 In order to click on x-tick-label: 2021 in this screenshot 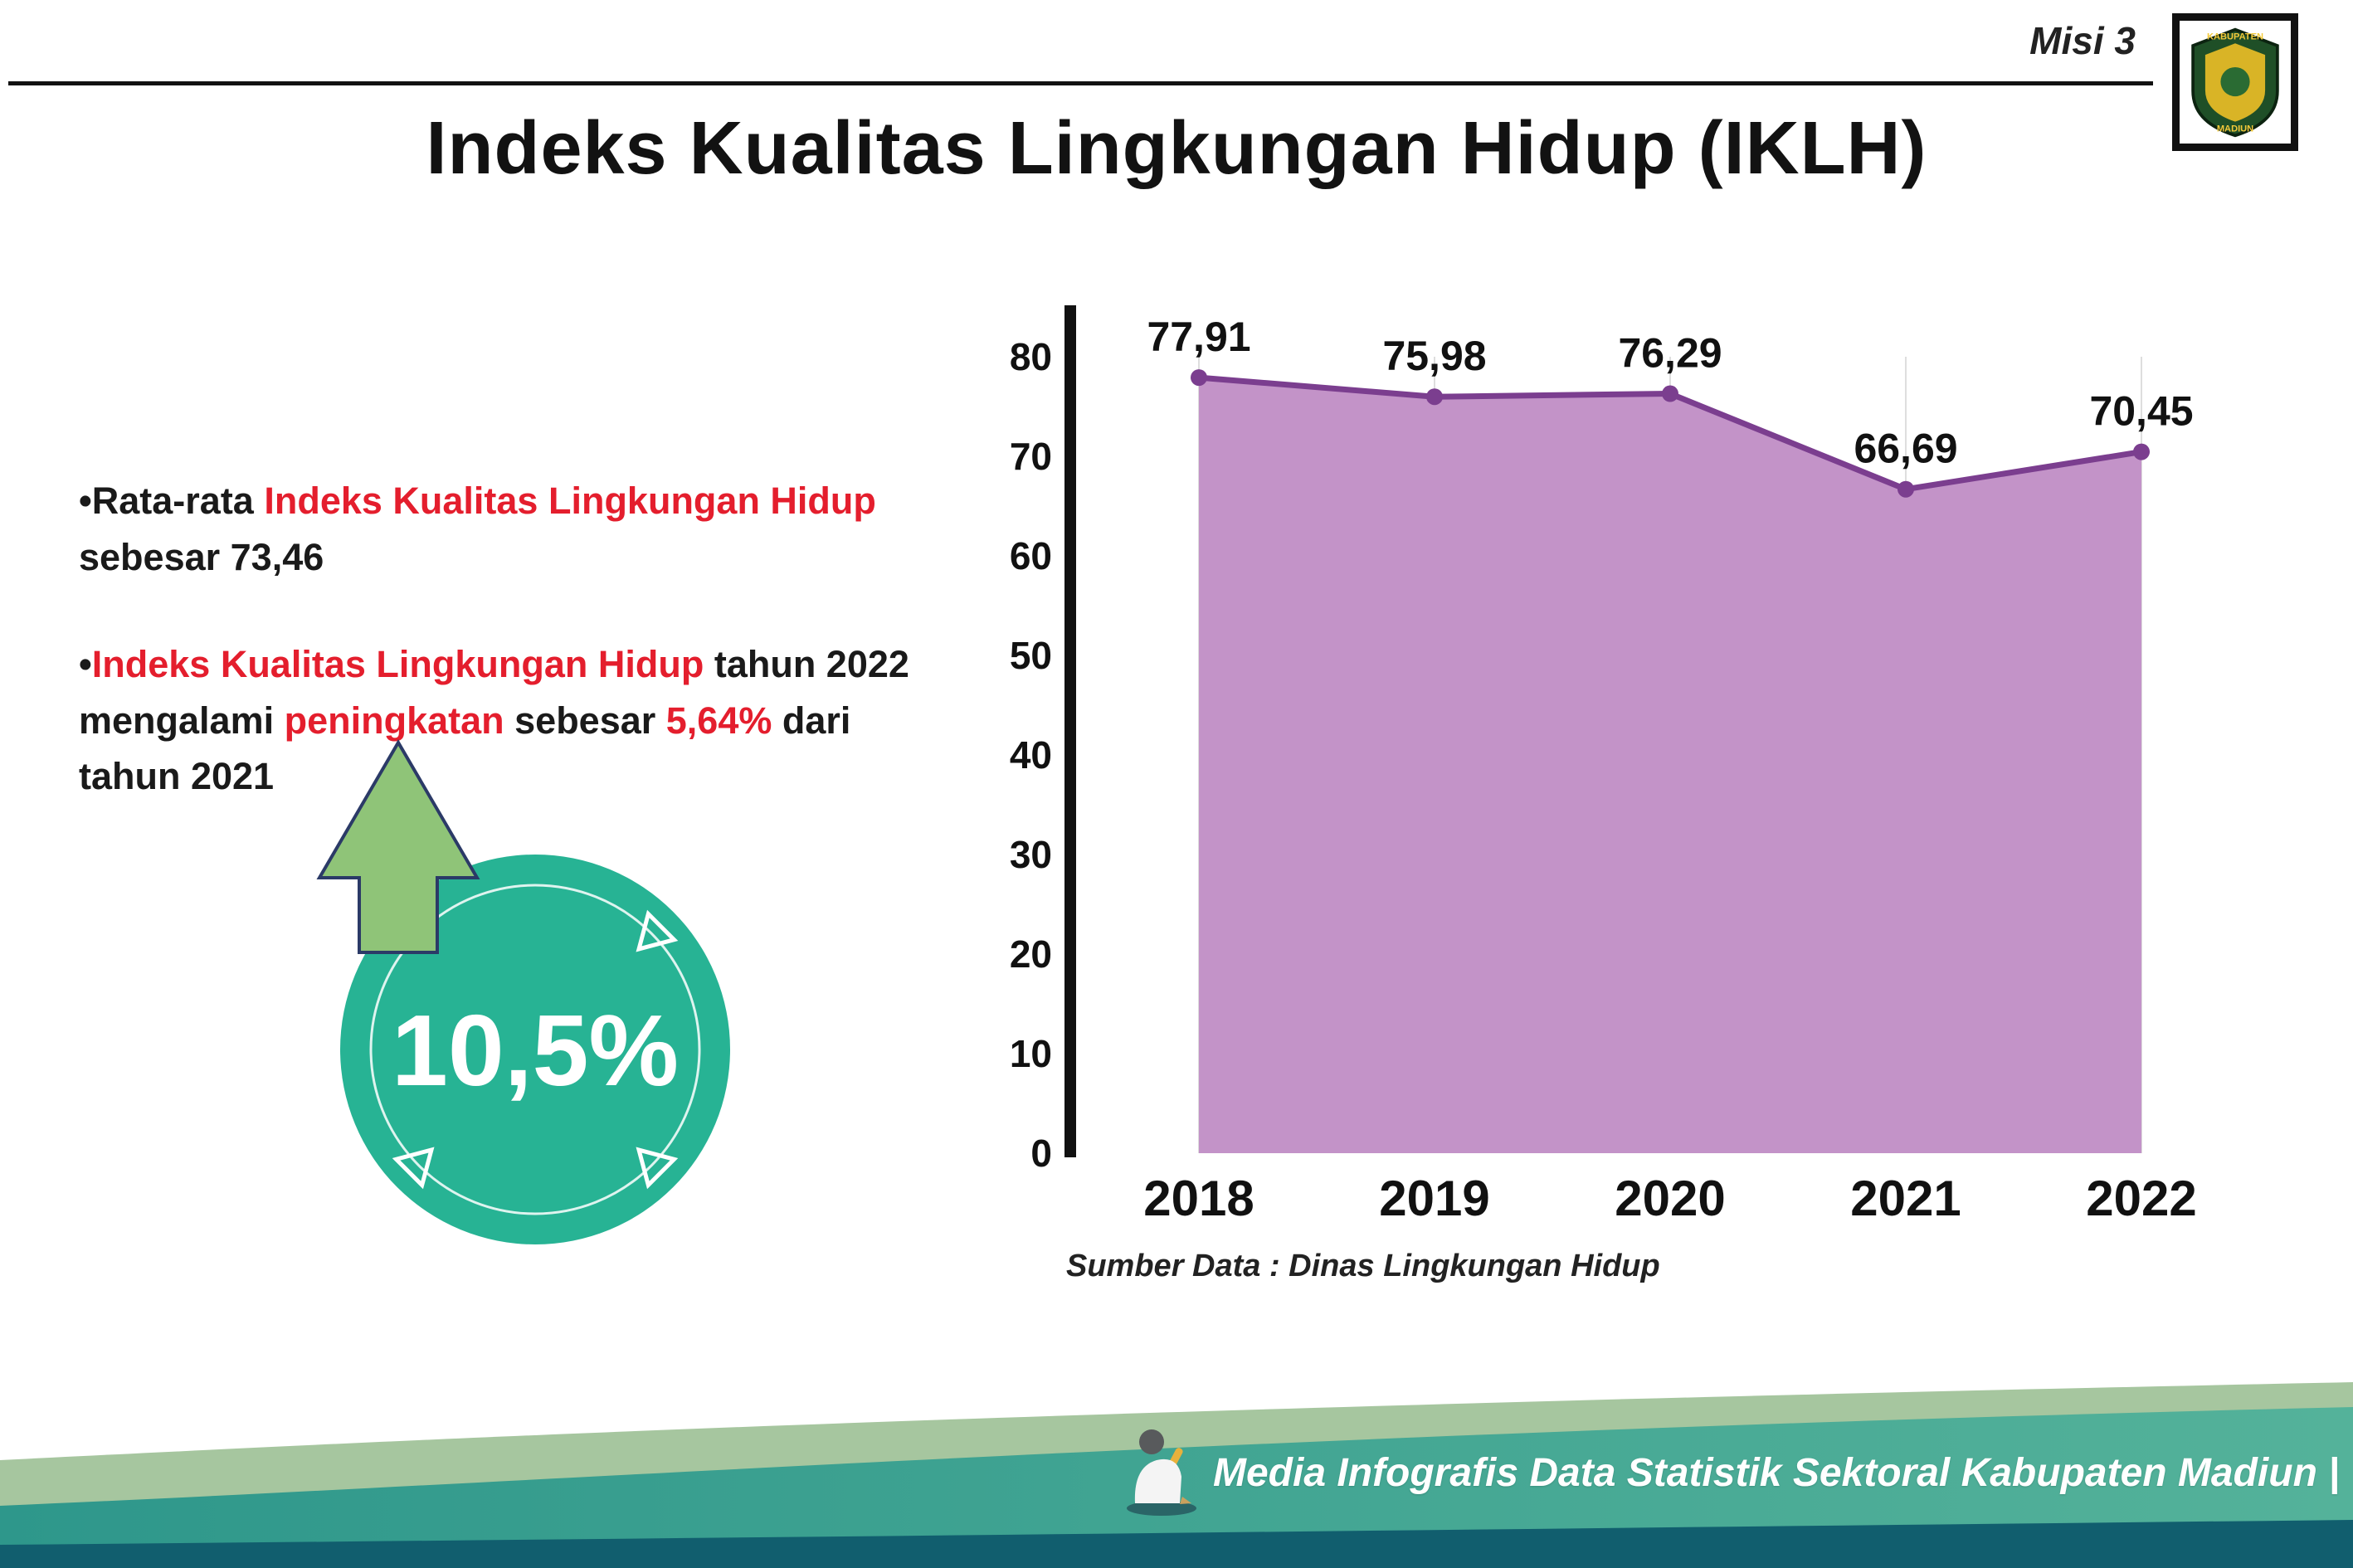, I will do `click(1905, 1198)`.